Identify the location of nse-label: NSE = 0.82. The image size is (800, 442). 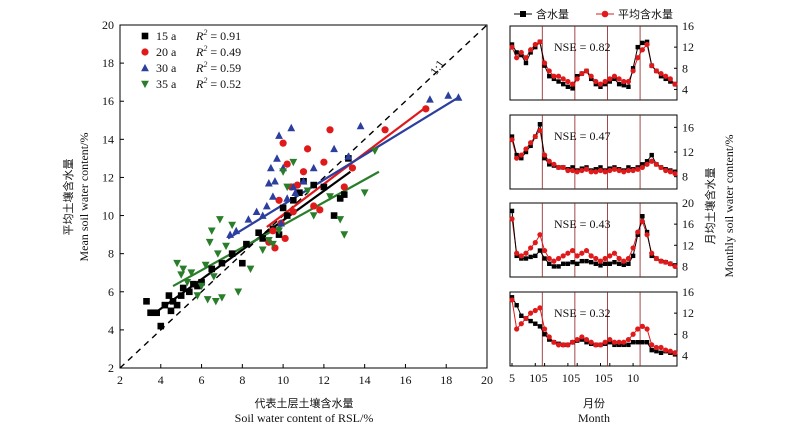
(582, 47).